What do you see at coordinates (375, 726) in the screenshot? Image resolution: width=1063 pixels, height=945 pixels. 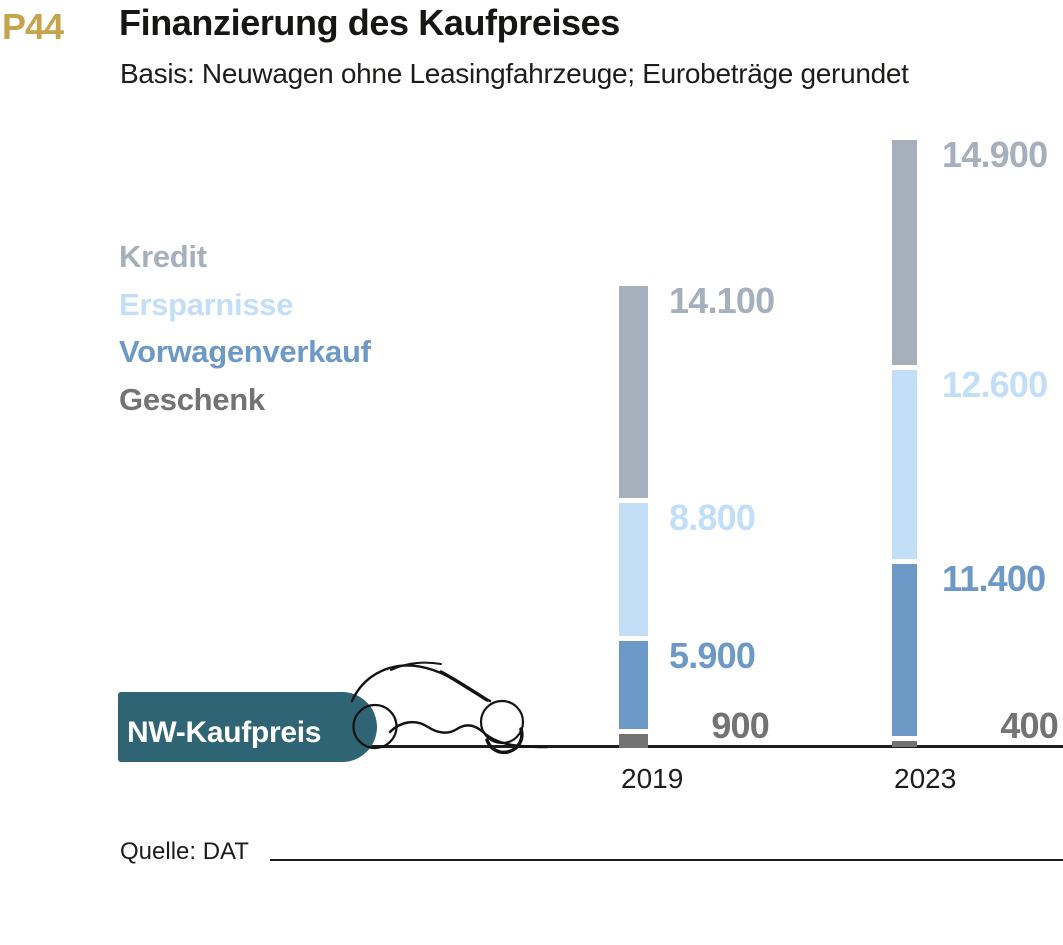 I see `car-front-wheel-icon` at bounding box center [375, 726].